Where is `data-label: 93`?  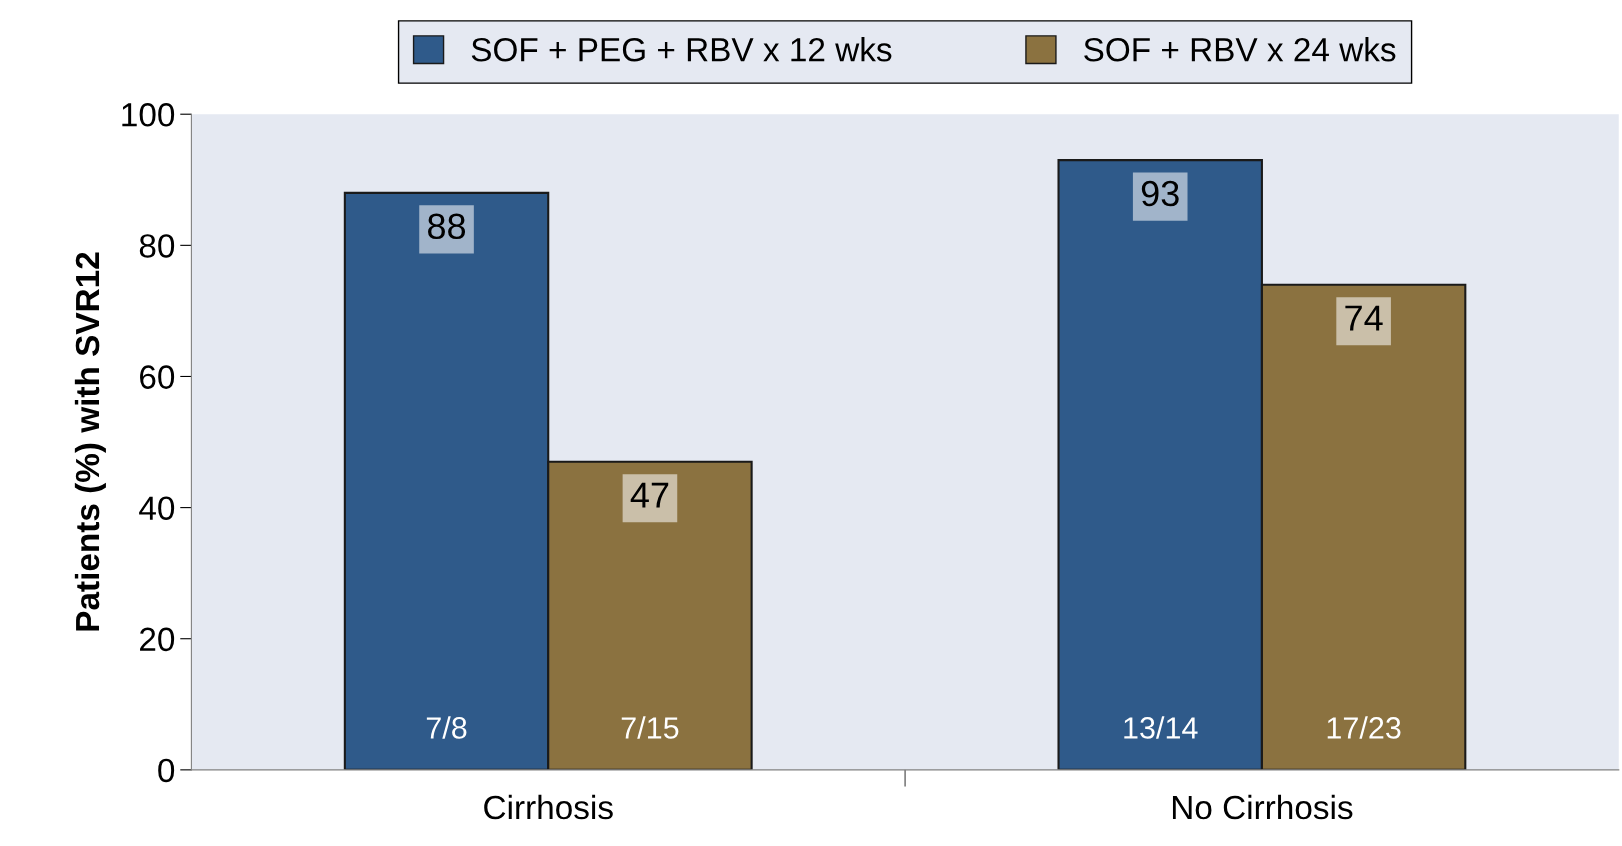
data-label: 93 is located at coordinates (1160, 193).